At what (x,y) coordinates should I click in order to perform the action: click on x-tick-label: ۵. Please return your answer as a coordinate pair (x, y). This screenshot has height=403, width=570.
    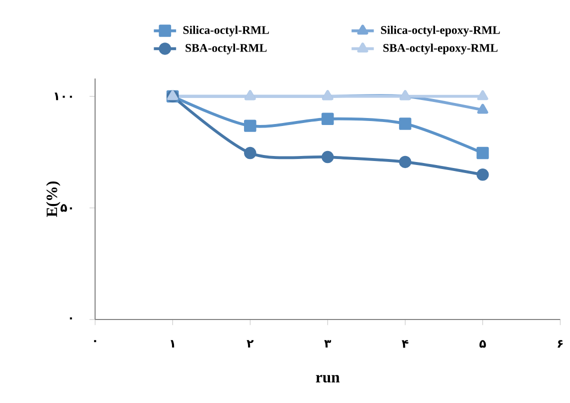
    Looking at the image, I should click on (482, 344).